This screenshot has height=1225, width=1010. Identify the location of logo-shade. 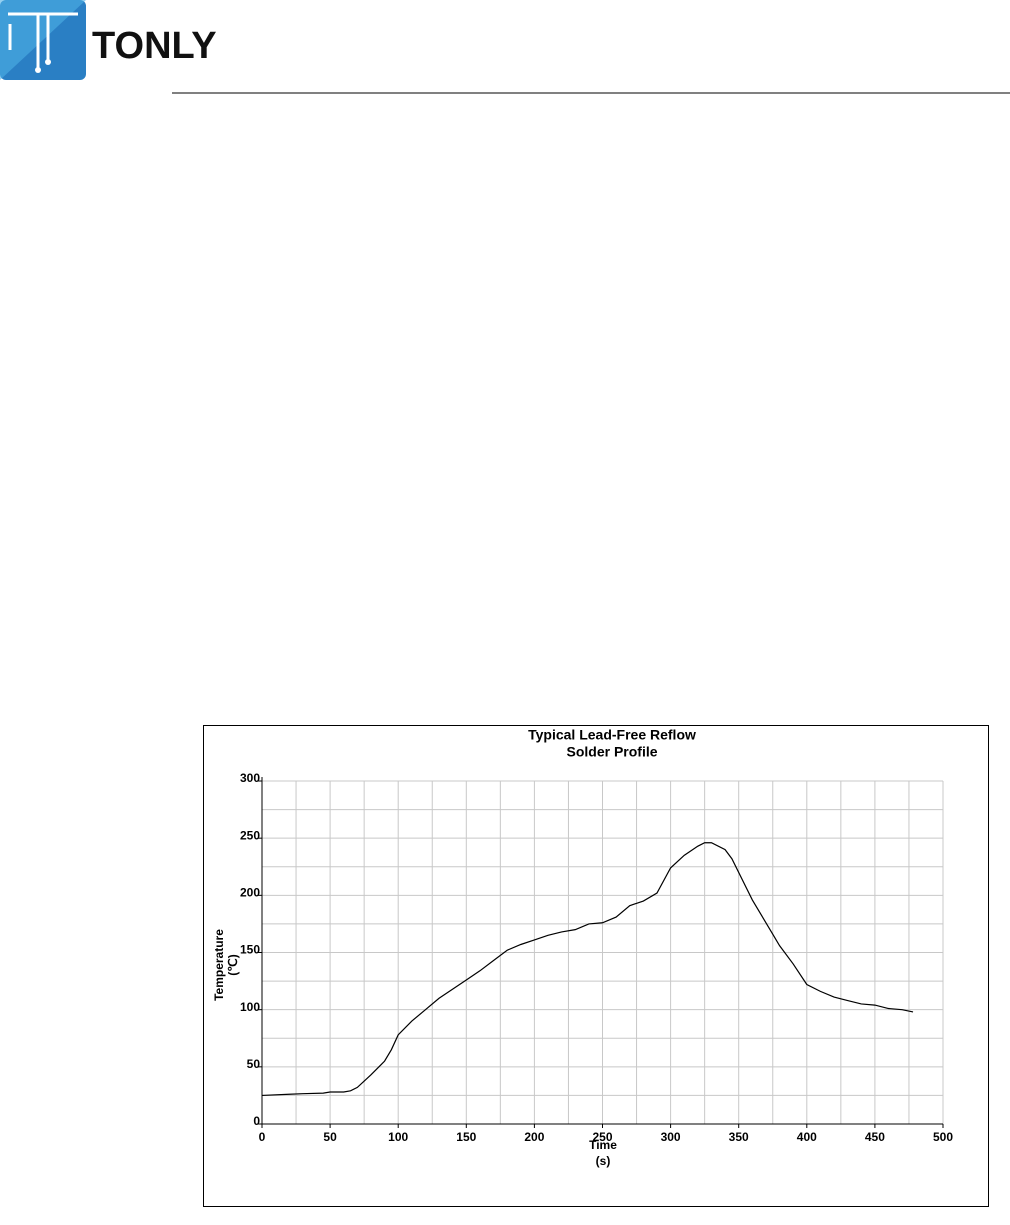
(43, 40).